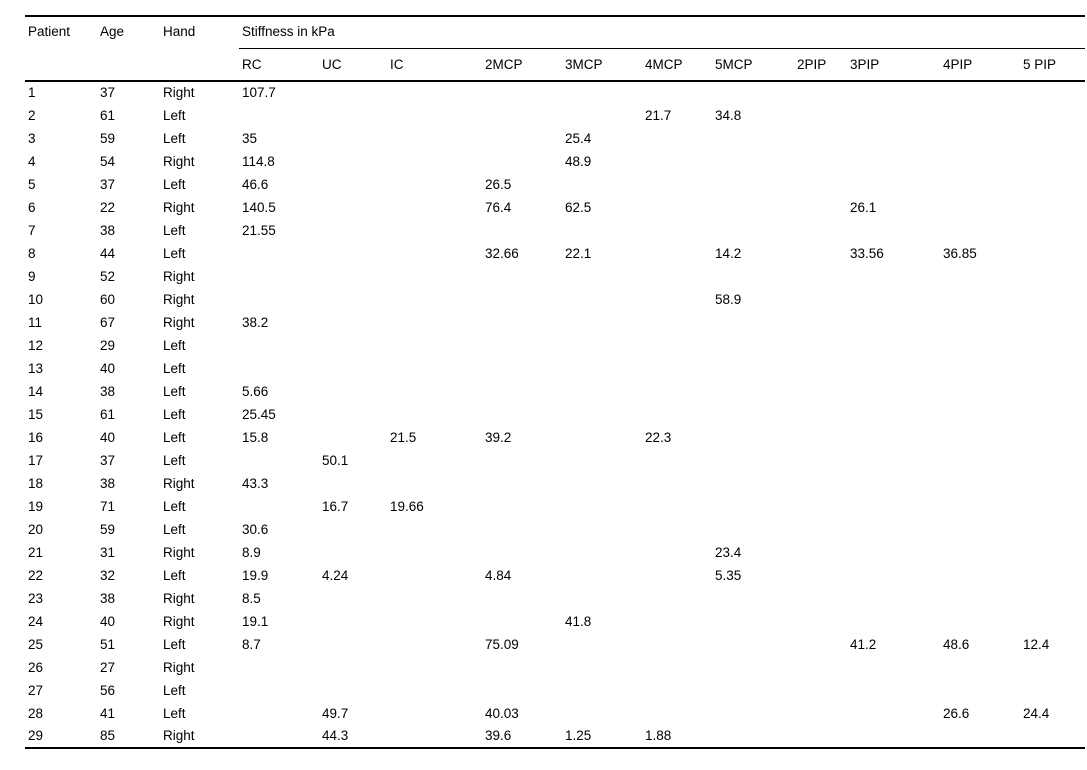 The height and width of the screenshot is (770, 1087). Describe the element at coordinates (255, 621) in the screenshot. I see `stiffness-value-cell: 19.1` at that location.